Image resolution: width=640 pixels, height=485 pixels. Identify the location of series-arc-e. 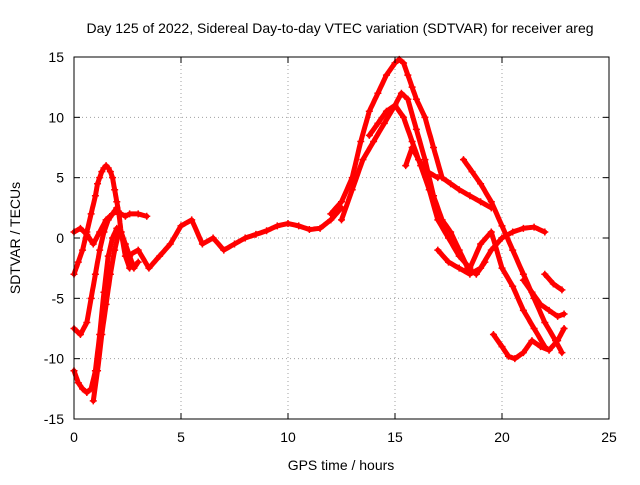
(106, 316).